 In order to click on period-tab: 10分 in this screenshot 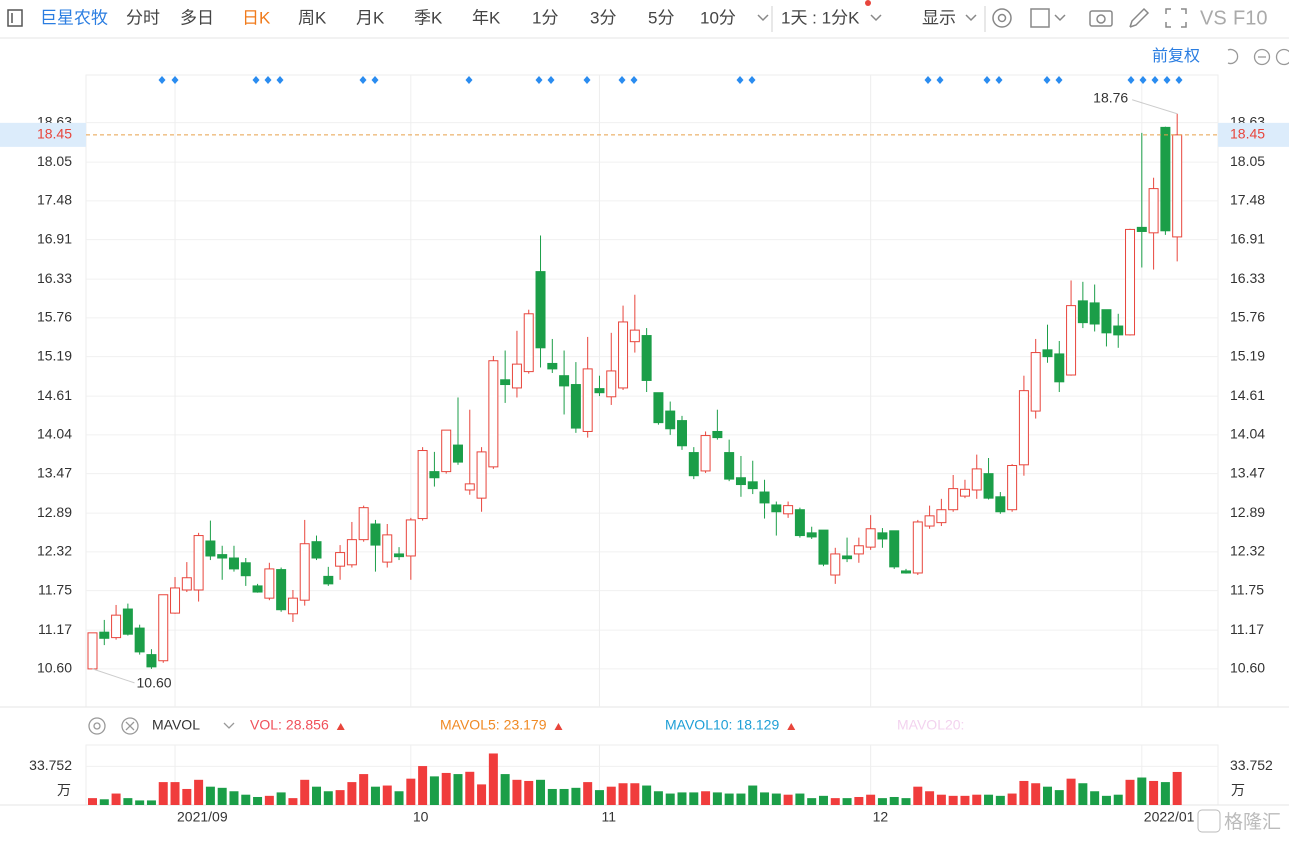, I will do `click(718, 17)`.